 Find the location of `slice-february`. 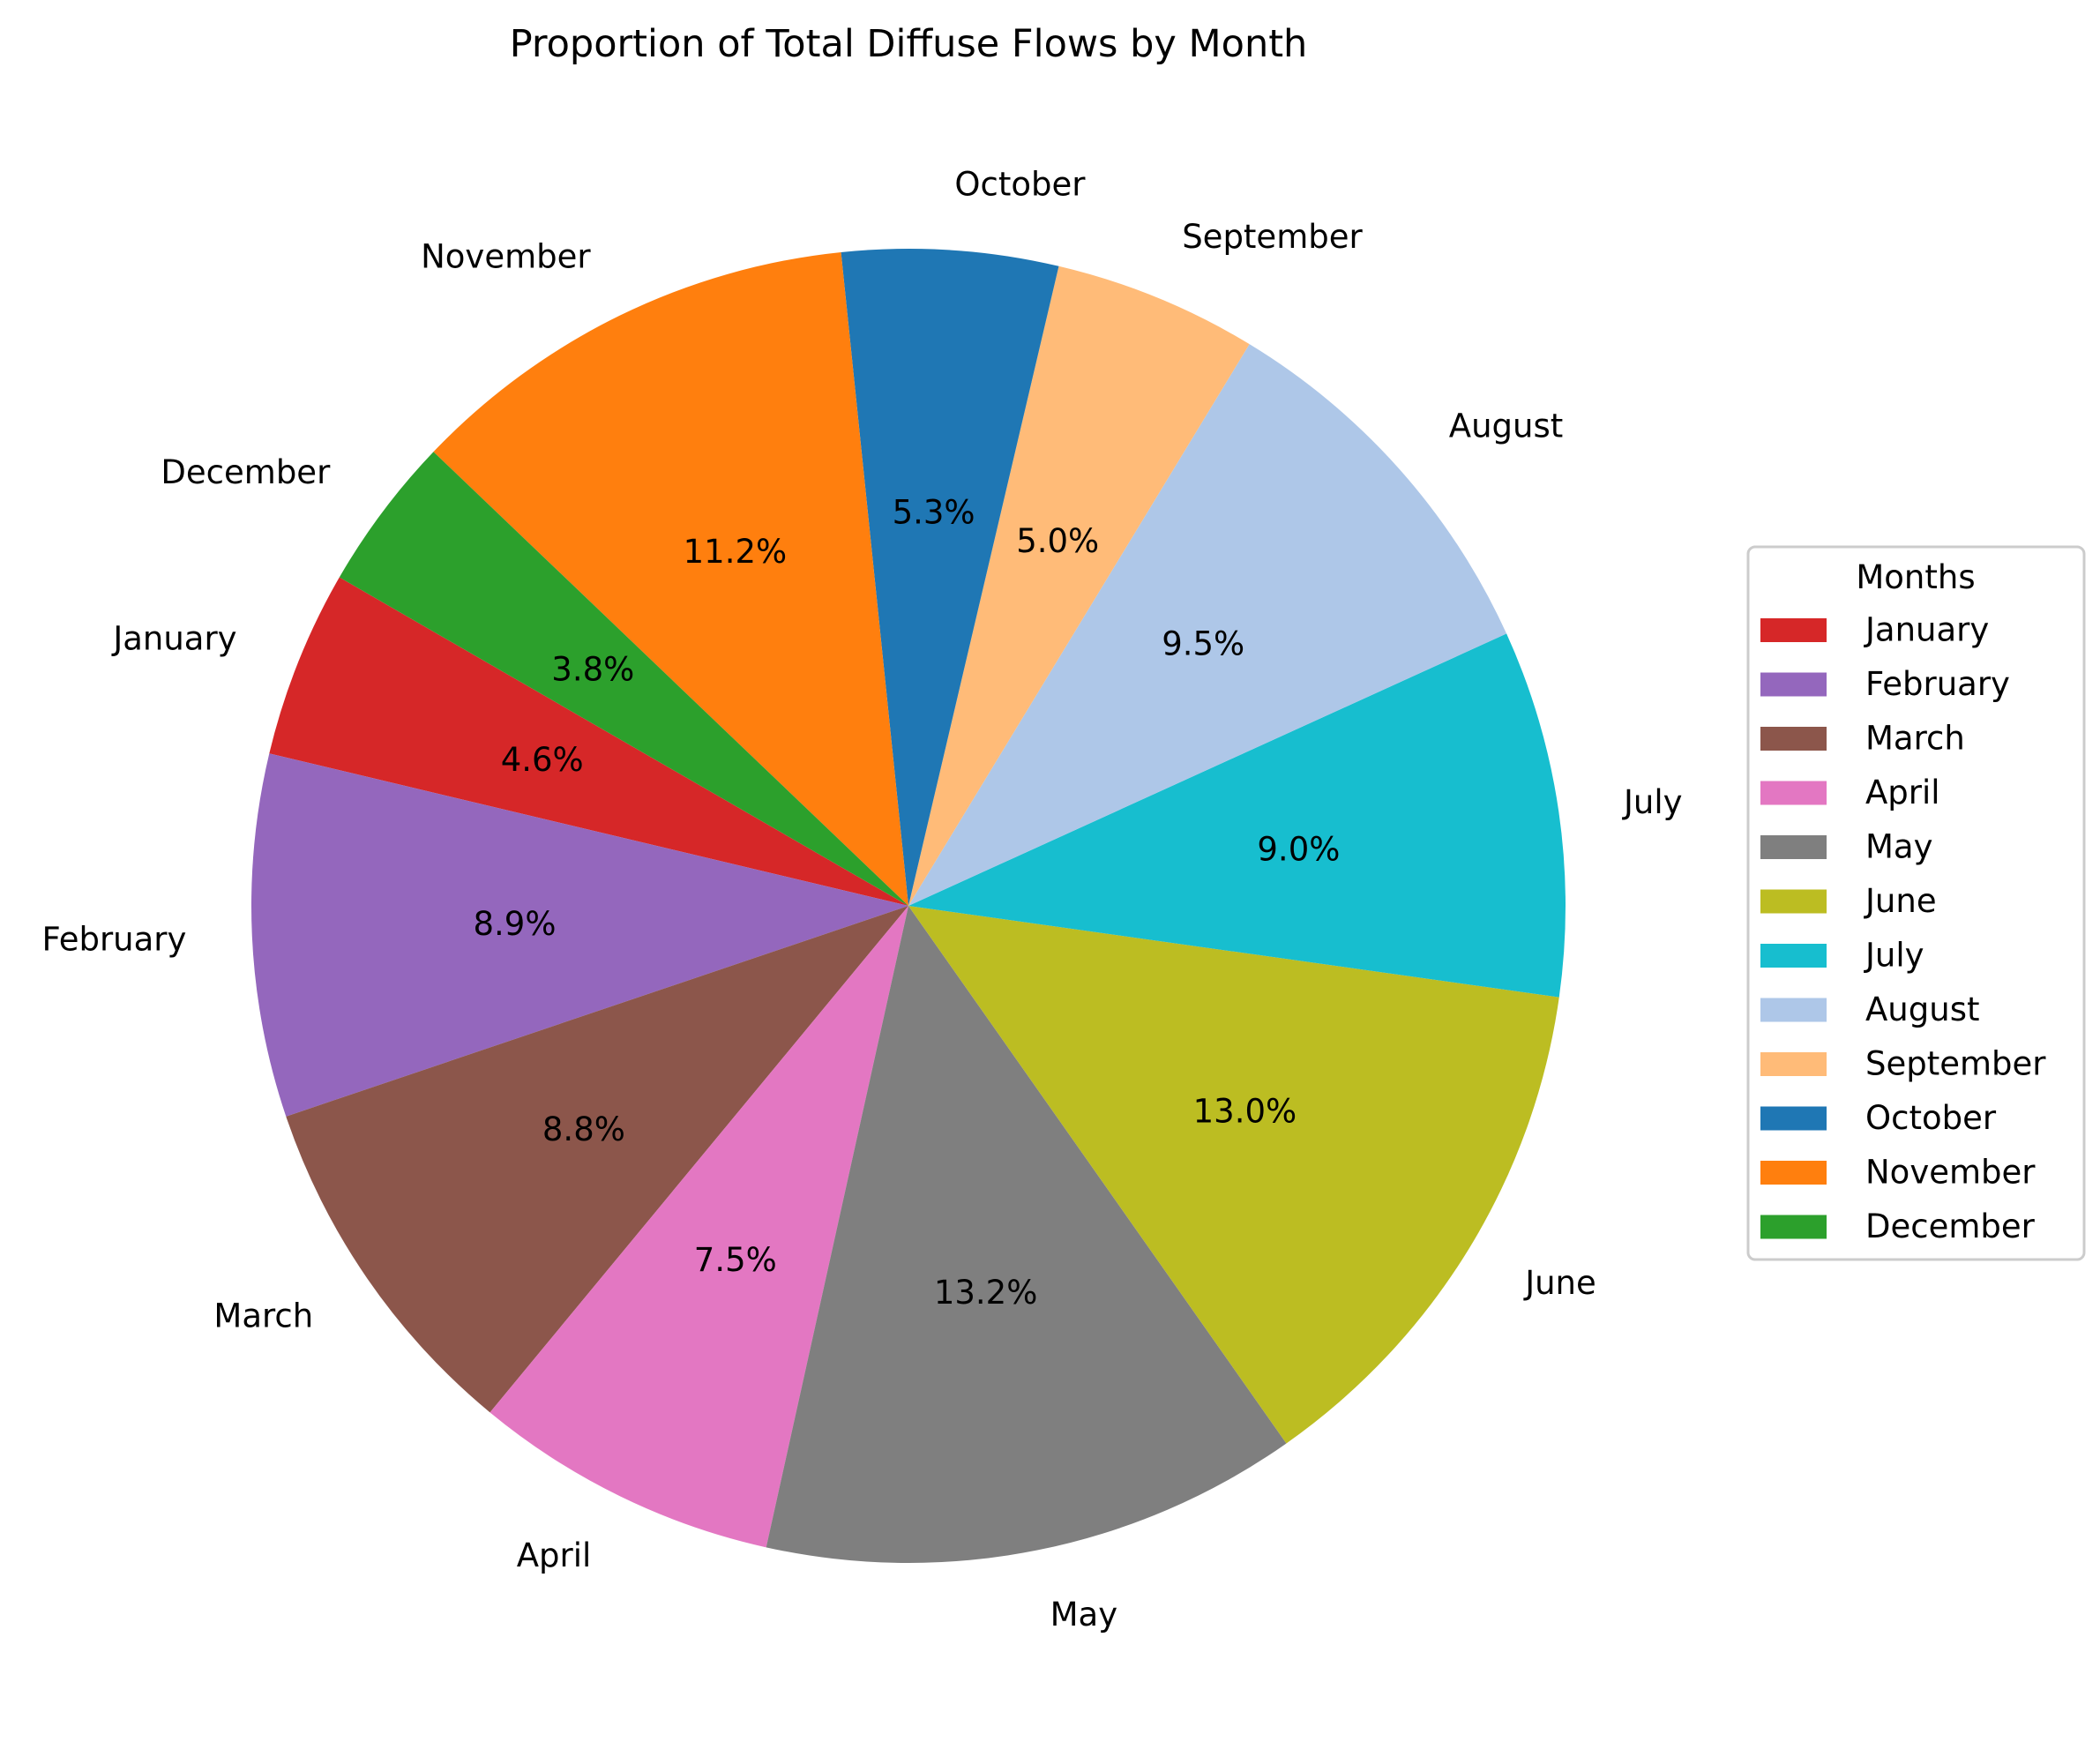

slice-february is located at coordinates (579, 935).